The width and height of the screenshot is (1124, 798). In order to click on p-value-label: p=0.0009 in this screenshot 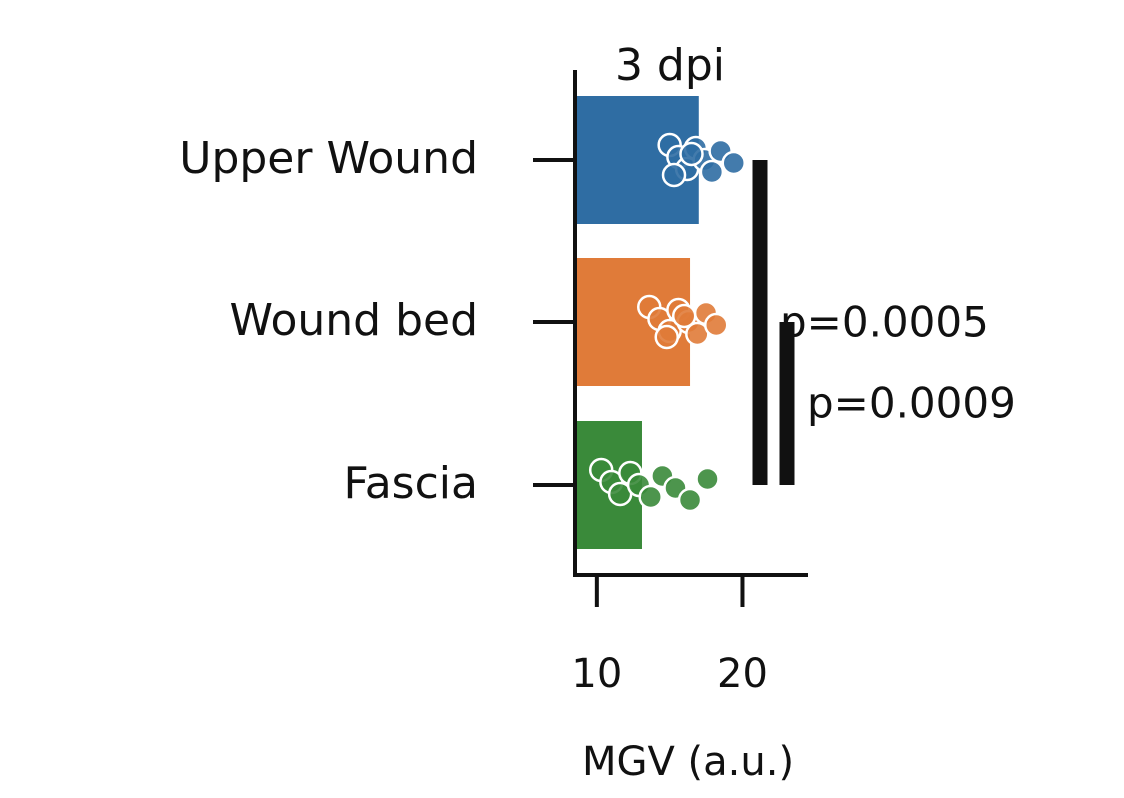, I will do `click(911, 403)`.